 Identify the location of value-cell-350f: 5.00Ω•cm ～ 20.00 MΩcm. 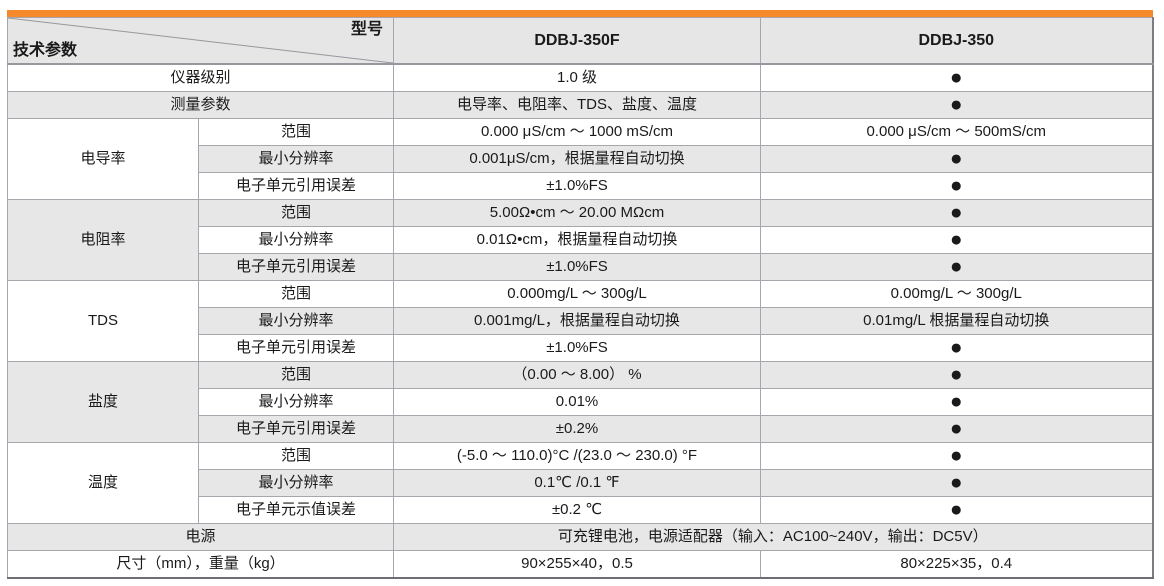
(577, 213).